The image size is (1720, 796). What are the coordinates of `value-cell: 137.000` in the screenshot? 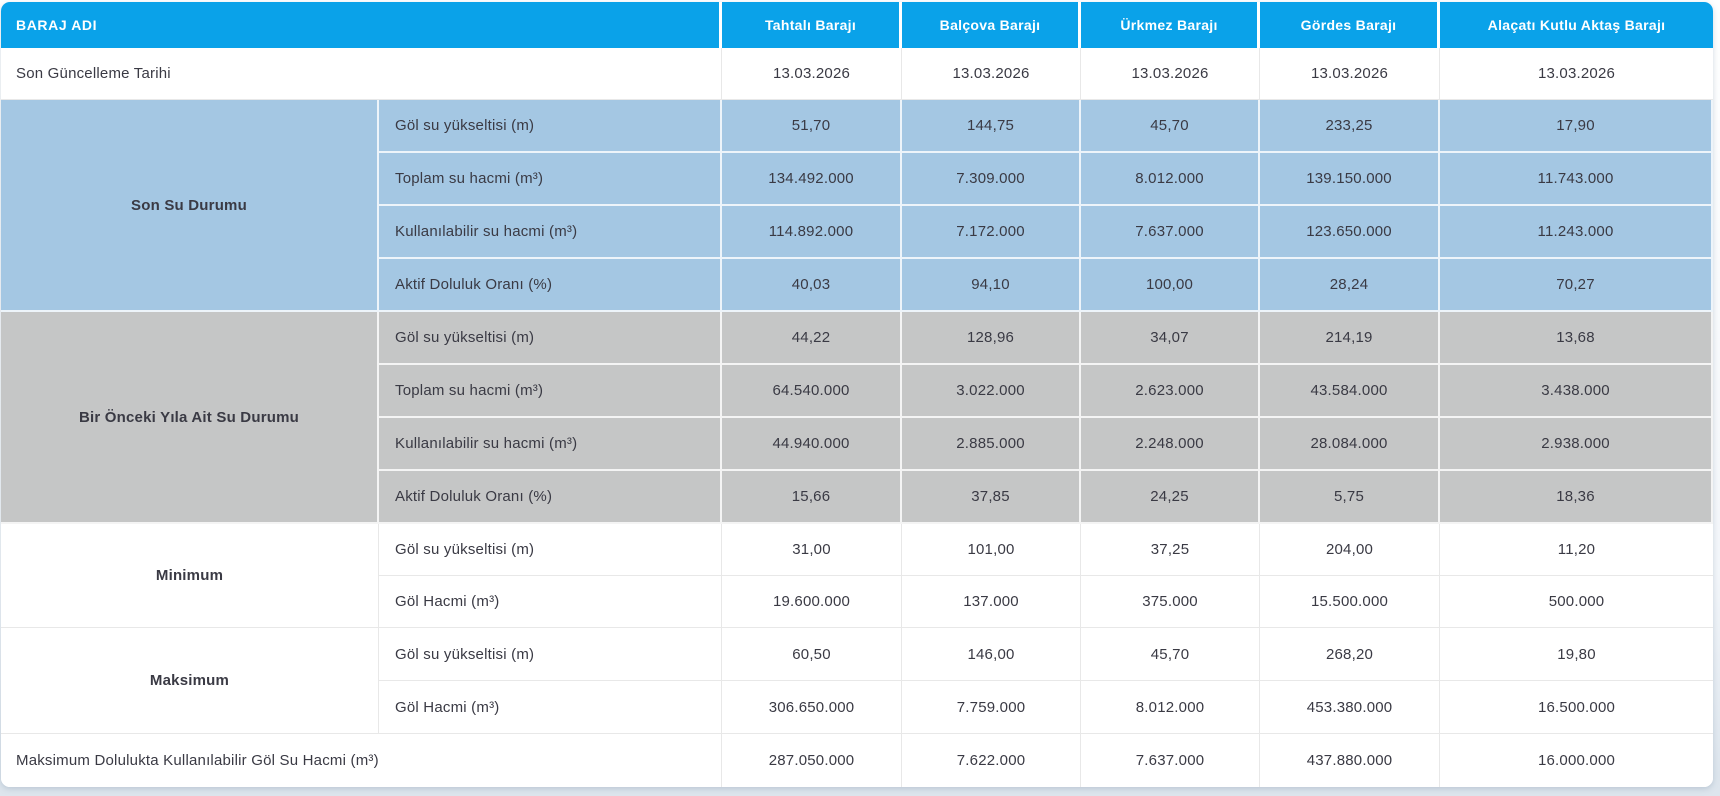 It's located at (992, 602).